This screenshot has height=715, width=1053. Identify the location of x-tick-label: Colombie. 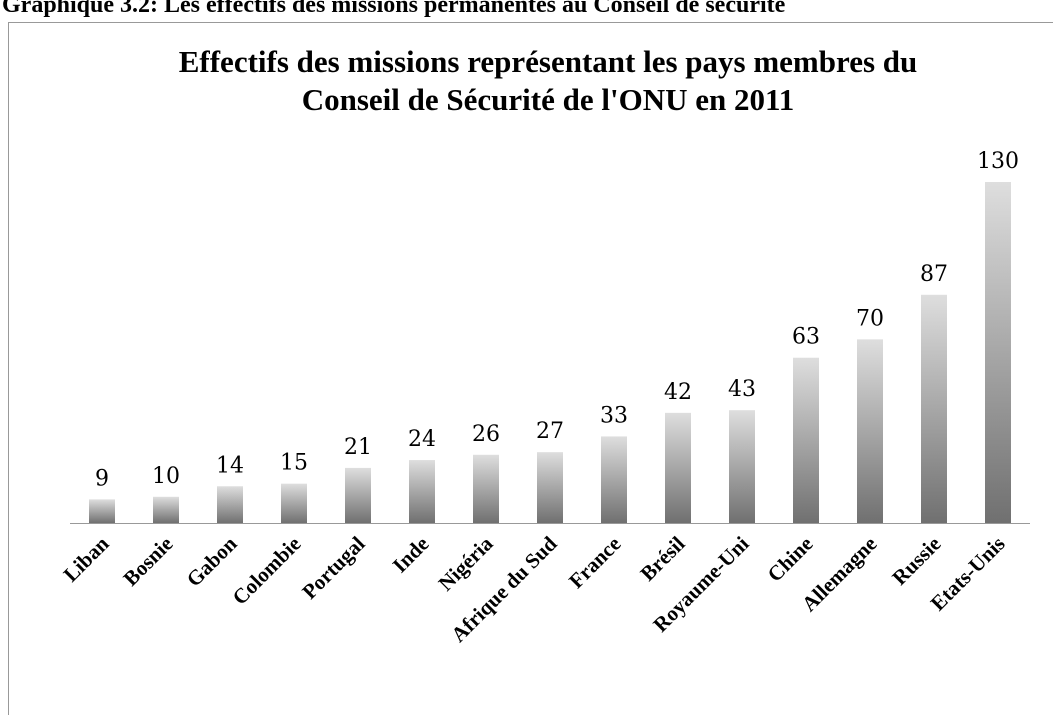
(267, 571).